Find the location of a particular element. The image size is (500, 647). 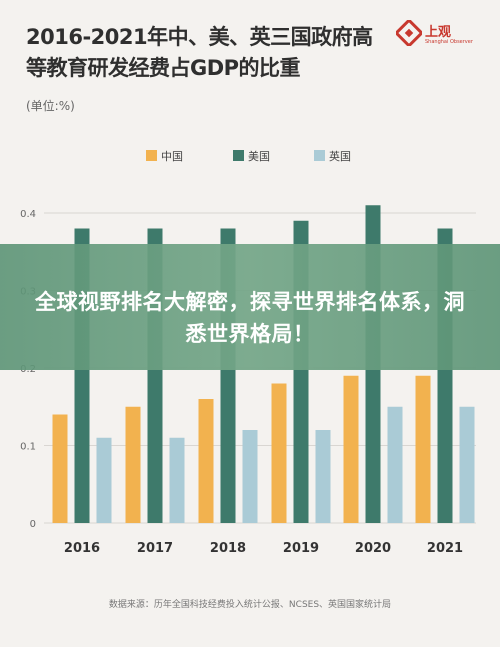

legend: 中国 美国 英国 is located at coordinates (250, 156).